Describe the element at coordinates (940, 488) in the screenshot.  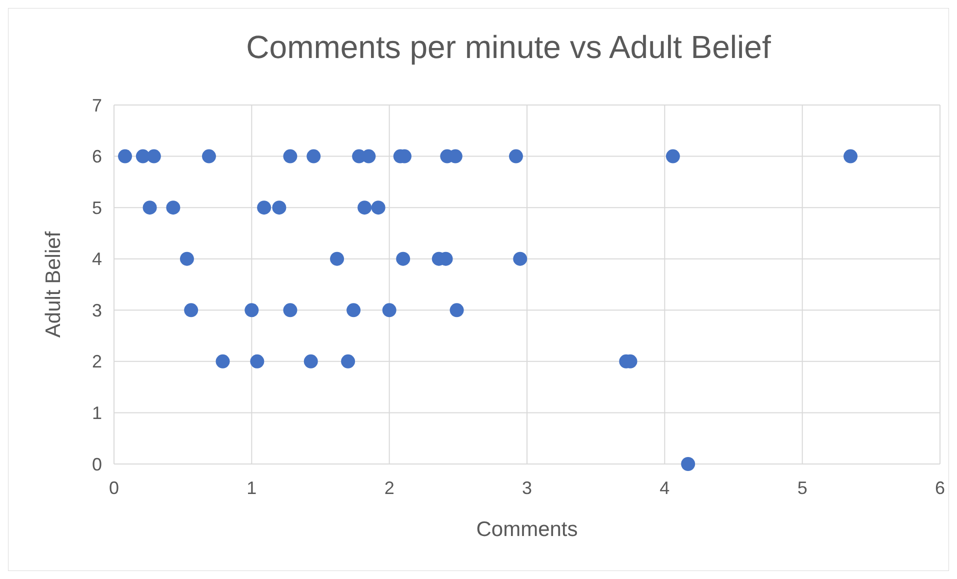
I see `x-tick-label: 6` at that location.